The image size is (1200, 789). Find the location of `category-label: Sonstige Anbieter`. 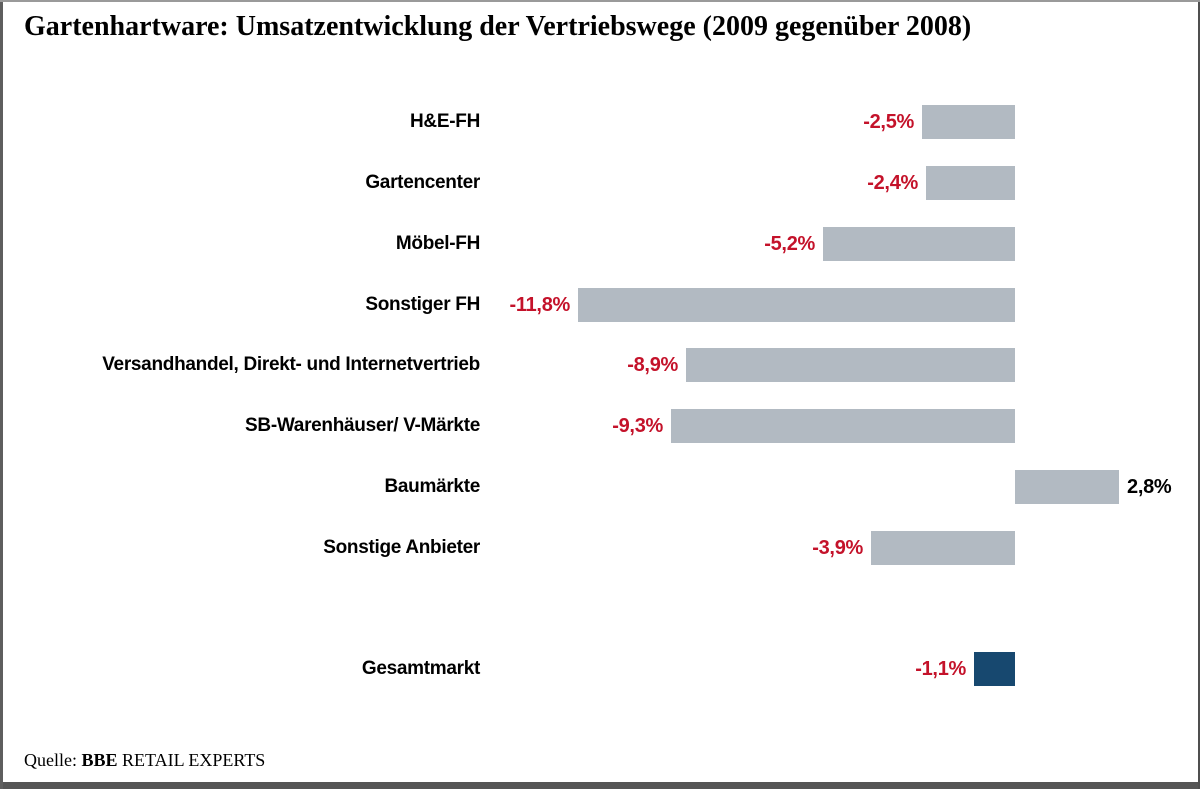

category-label: Sonstige Anbieter is located at coordinates (401, 547).